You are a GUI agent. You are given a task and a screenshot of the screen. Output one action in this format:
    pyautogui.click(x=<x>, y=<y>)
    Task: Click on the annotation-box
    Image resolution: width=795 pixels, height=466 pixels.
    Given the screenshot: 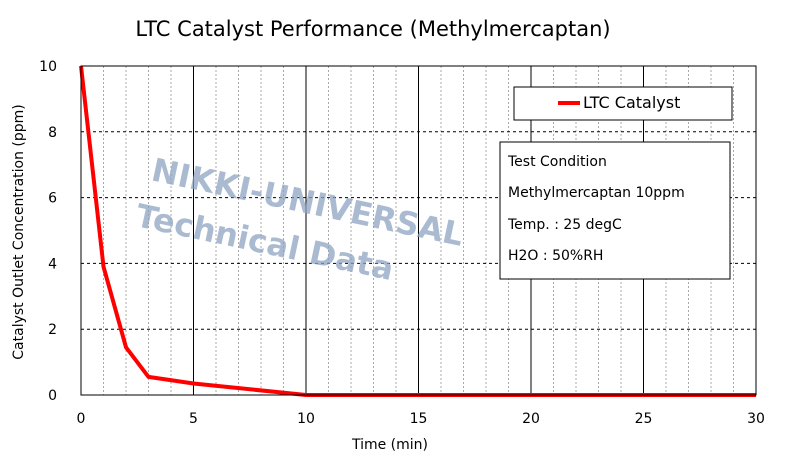 What is the action you would take?
    pyautogui.click(x=615, y=210)
    